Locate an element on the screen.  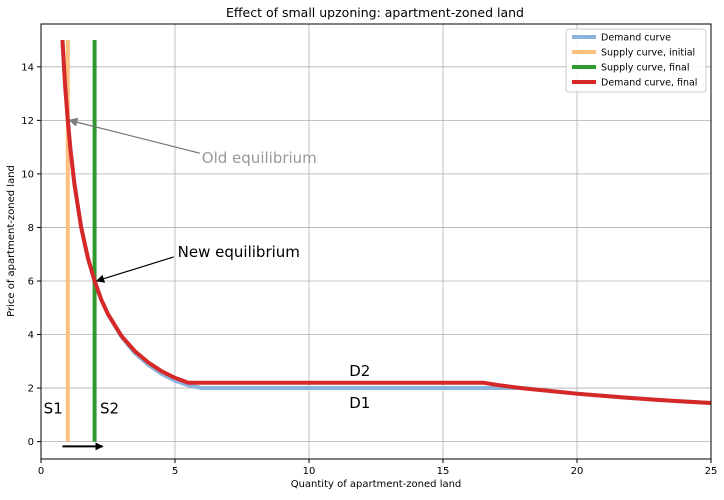
x-tick-label: 10 is located at coordinates (309, 471).